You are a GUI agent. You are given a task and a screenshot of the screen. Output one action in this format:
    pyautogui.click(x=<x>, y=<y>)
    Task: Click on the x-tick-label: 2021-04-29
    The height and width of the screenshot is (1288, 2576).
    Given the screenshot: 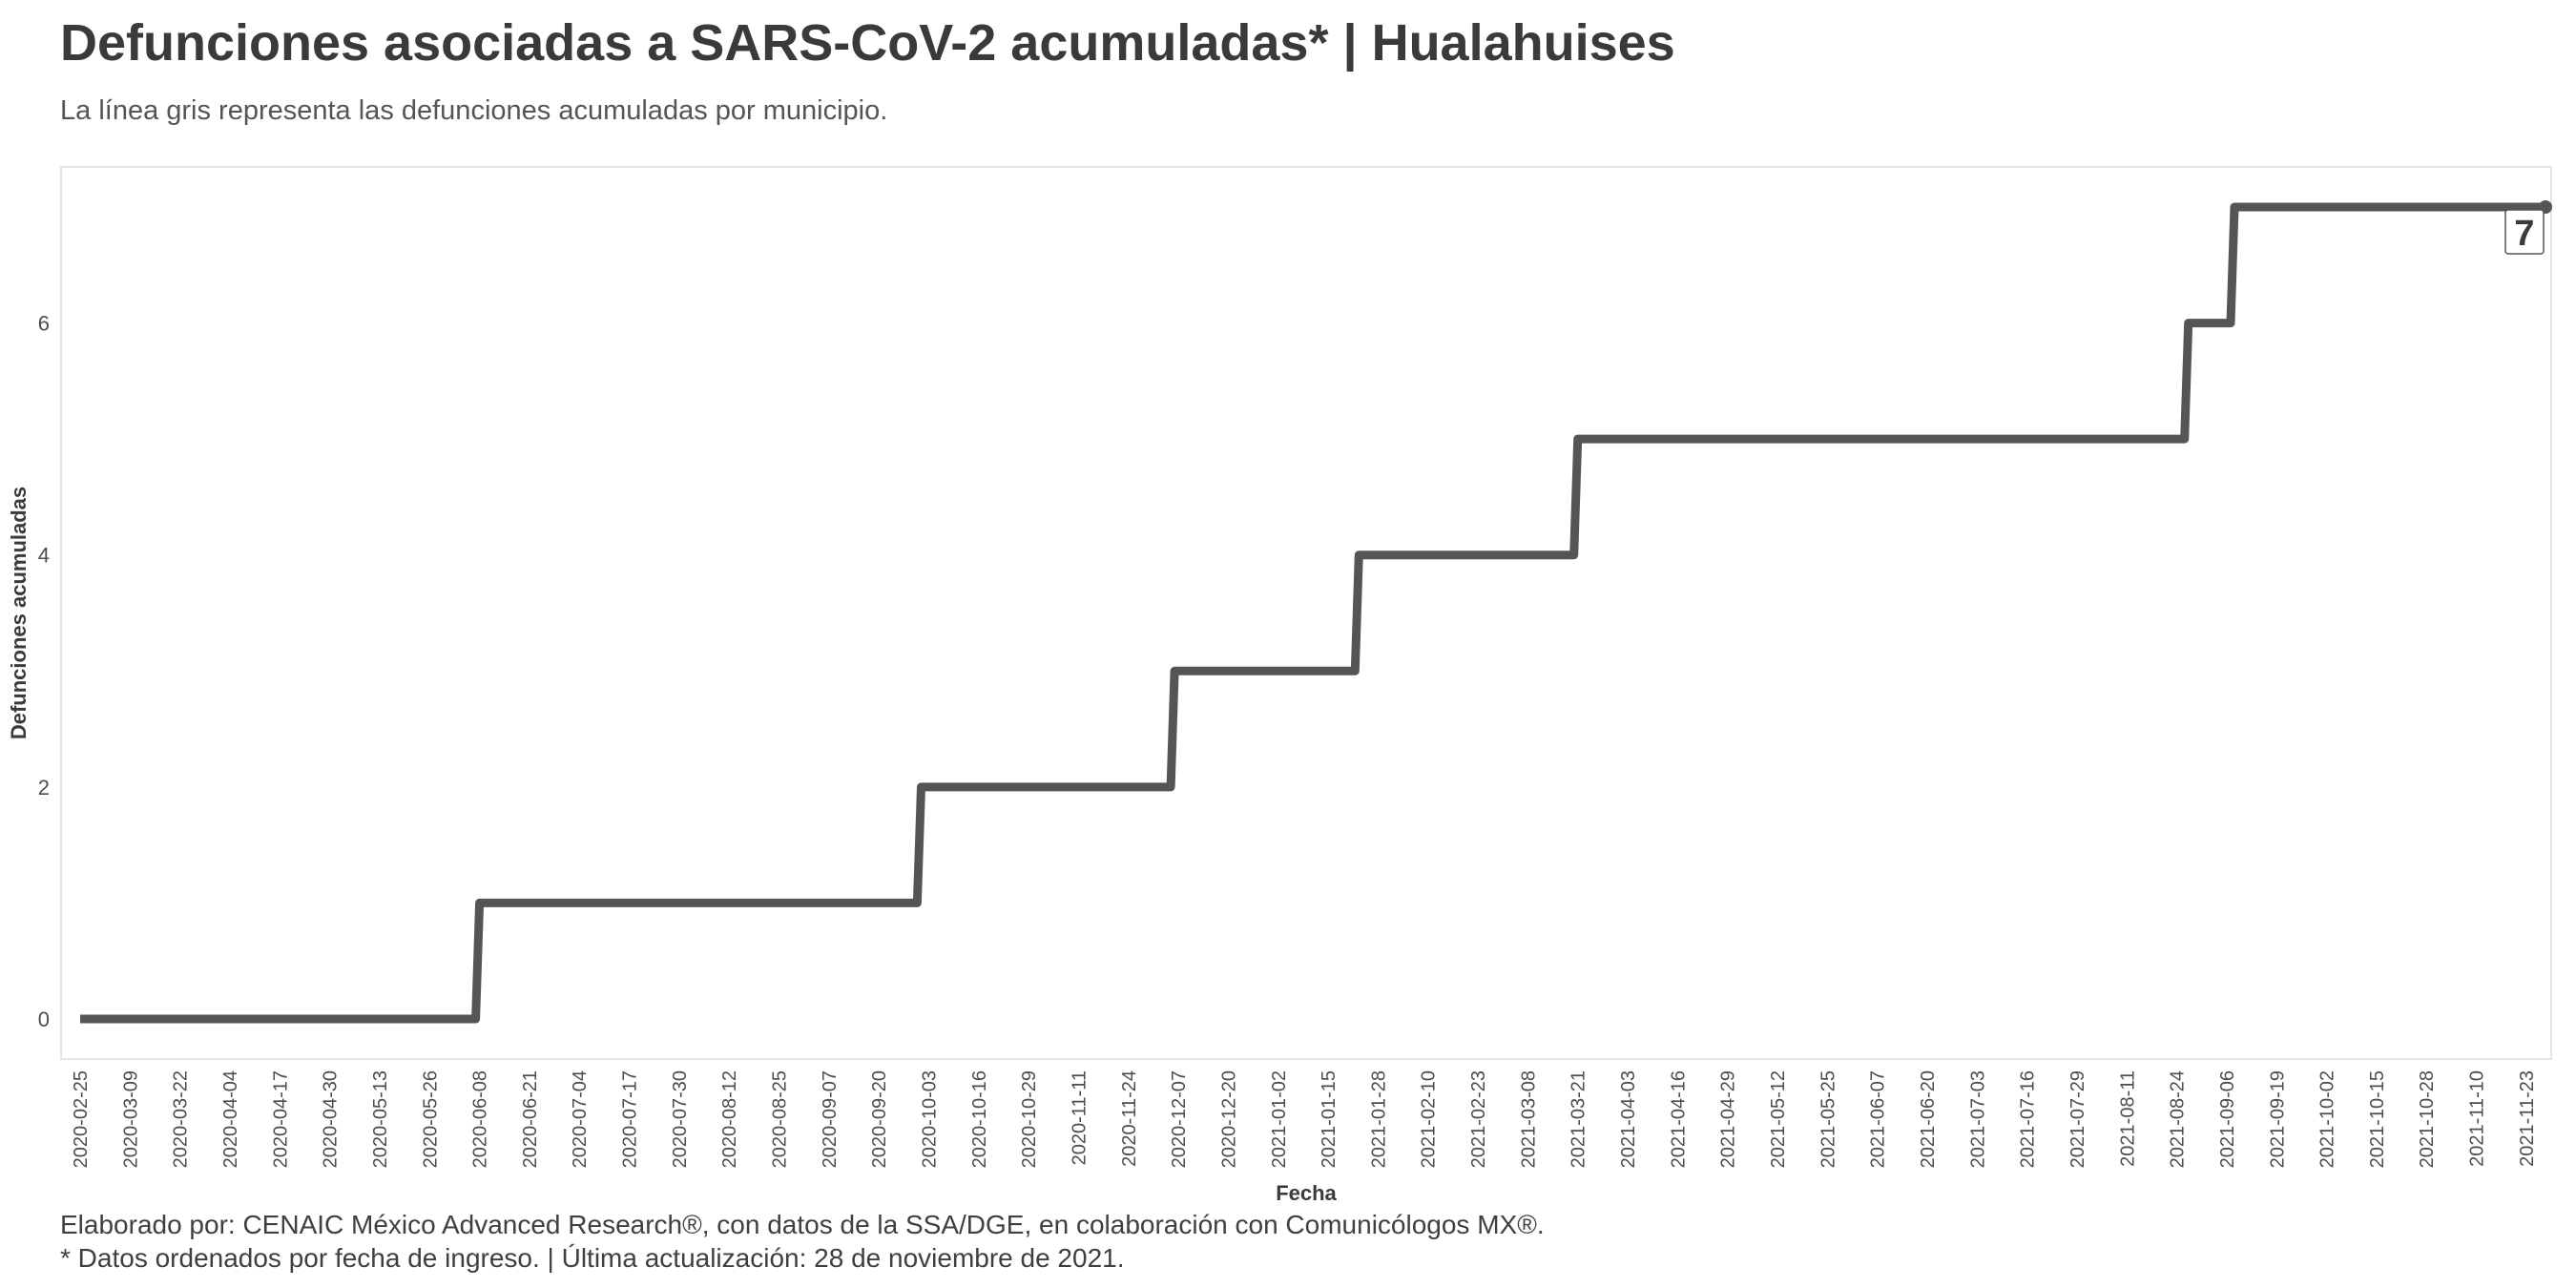 What is the action you would take?
    pyautogui.click(x=1728, y=1119)
    